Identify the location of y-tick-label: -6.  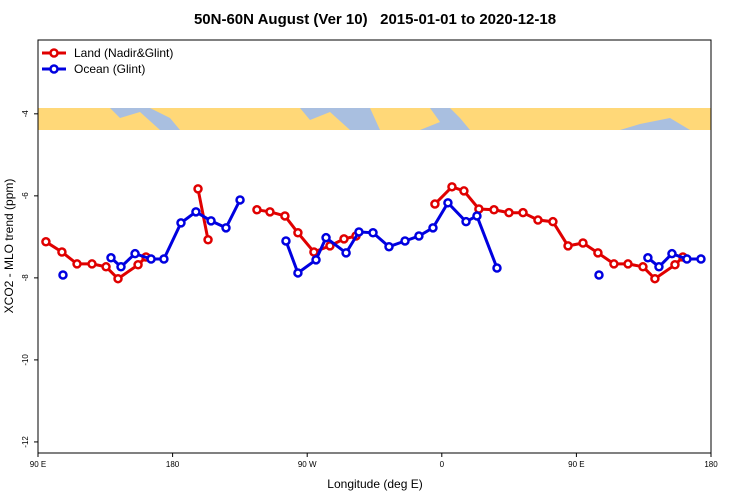
(25, 196).